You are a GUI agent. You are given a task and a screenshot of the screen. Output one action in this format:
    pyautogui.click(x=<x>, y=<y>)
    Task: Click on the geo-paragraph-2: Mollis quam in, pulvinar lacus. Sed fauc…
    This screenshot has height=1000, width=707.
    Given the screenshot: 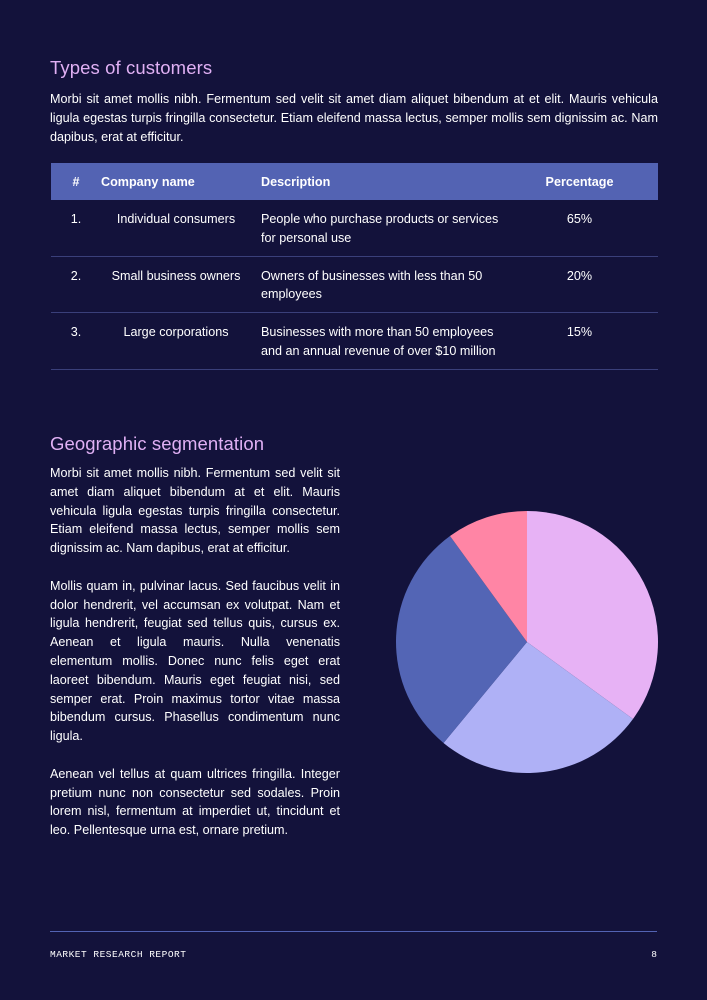 What is the action you would take?
    pyautogui.click(x=195, y=661)
    